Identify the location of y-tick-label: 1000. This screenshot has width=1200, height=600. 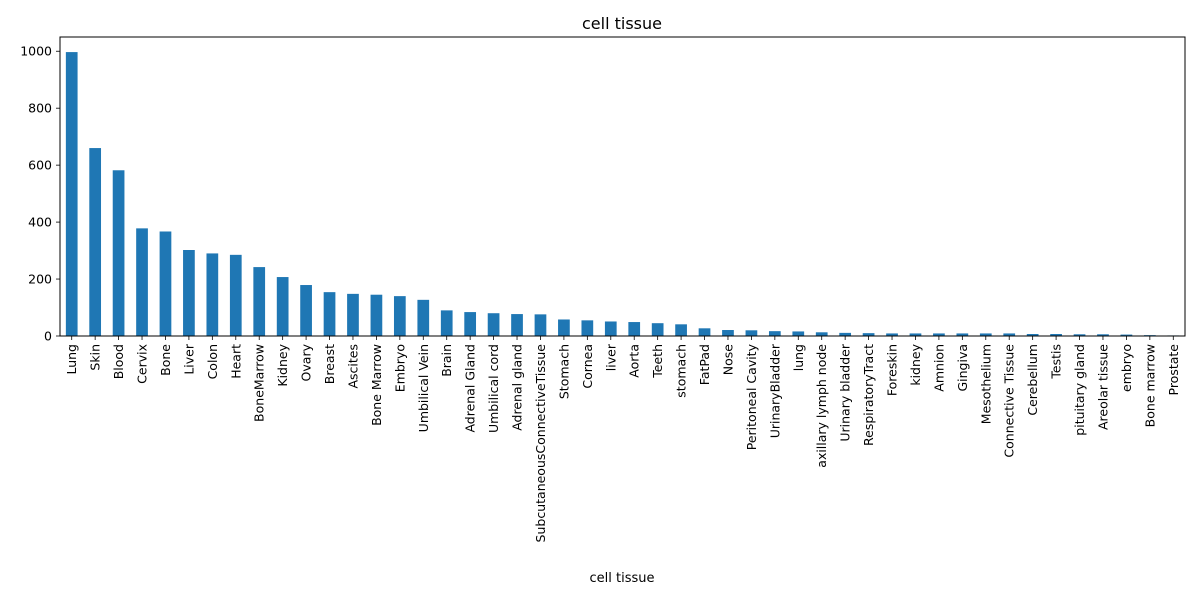
(36, 51).